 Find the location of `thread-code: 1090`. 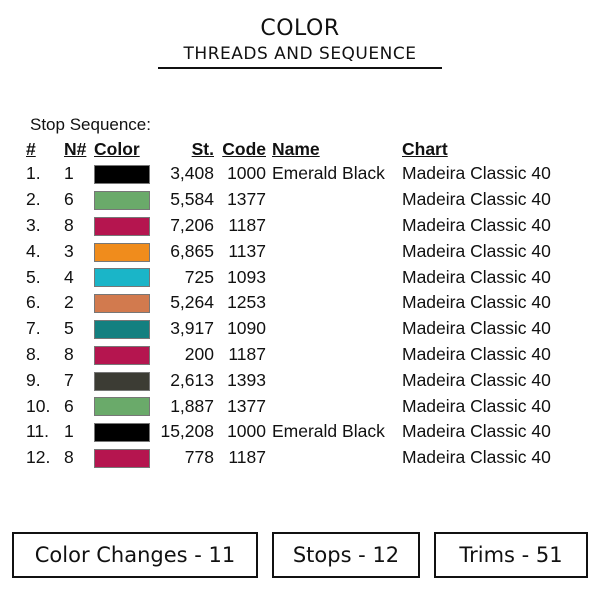

thread-code: 1090 is located at coordinates (246, 328).